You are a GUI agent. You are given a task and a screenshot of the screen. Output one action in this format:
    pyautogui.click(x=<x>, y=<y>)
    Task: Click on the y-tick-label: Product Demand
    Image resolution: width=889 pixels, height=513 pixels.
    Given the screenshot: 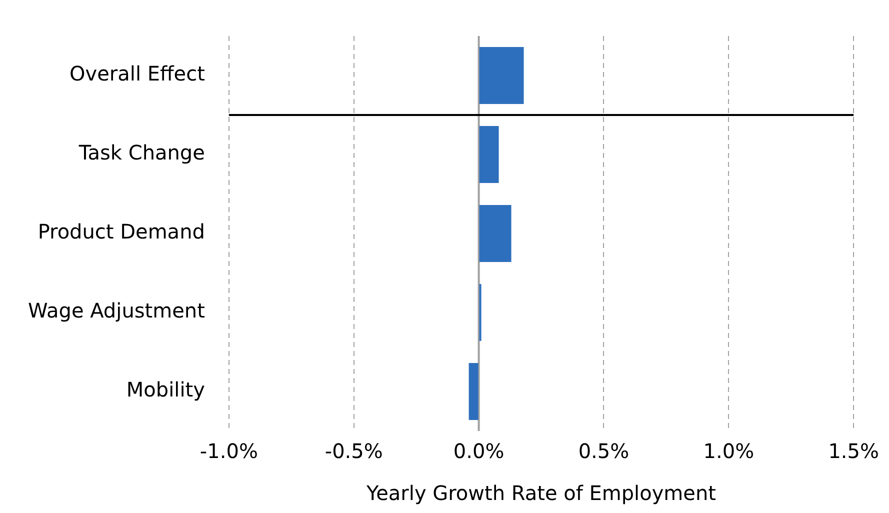 What is the action you would take?
    pyautogui.click(x=121, y=232)
    